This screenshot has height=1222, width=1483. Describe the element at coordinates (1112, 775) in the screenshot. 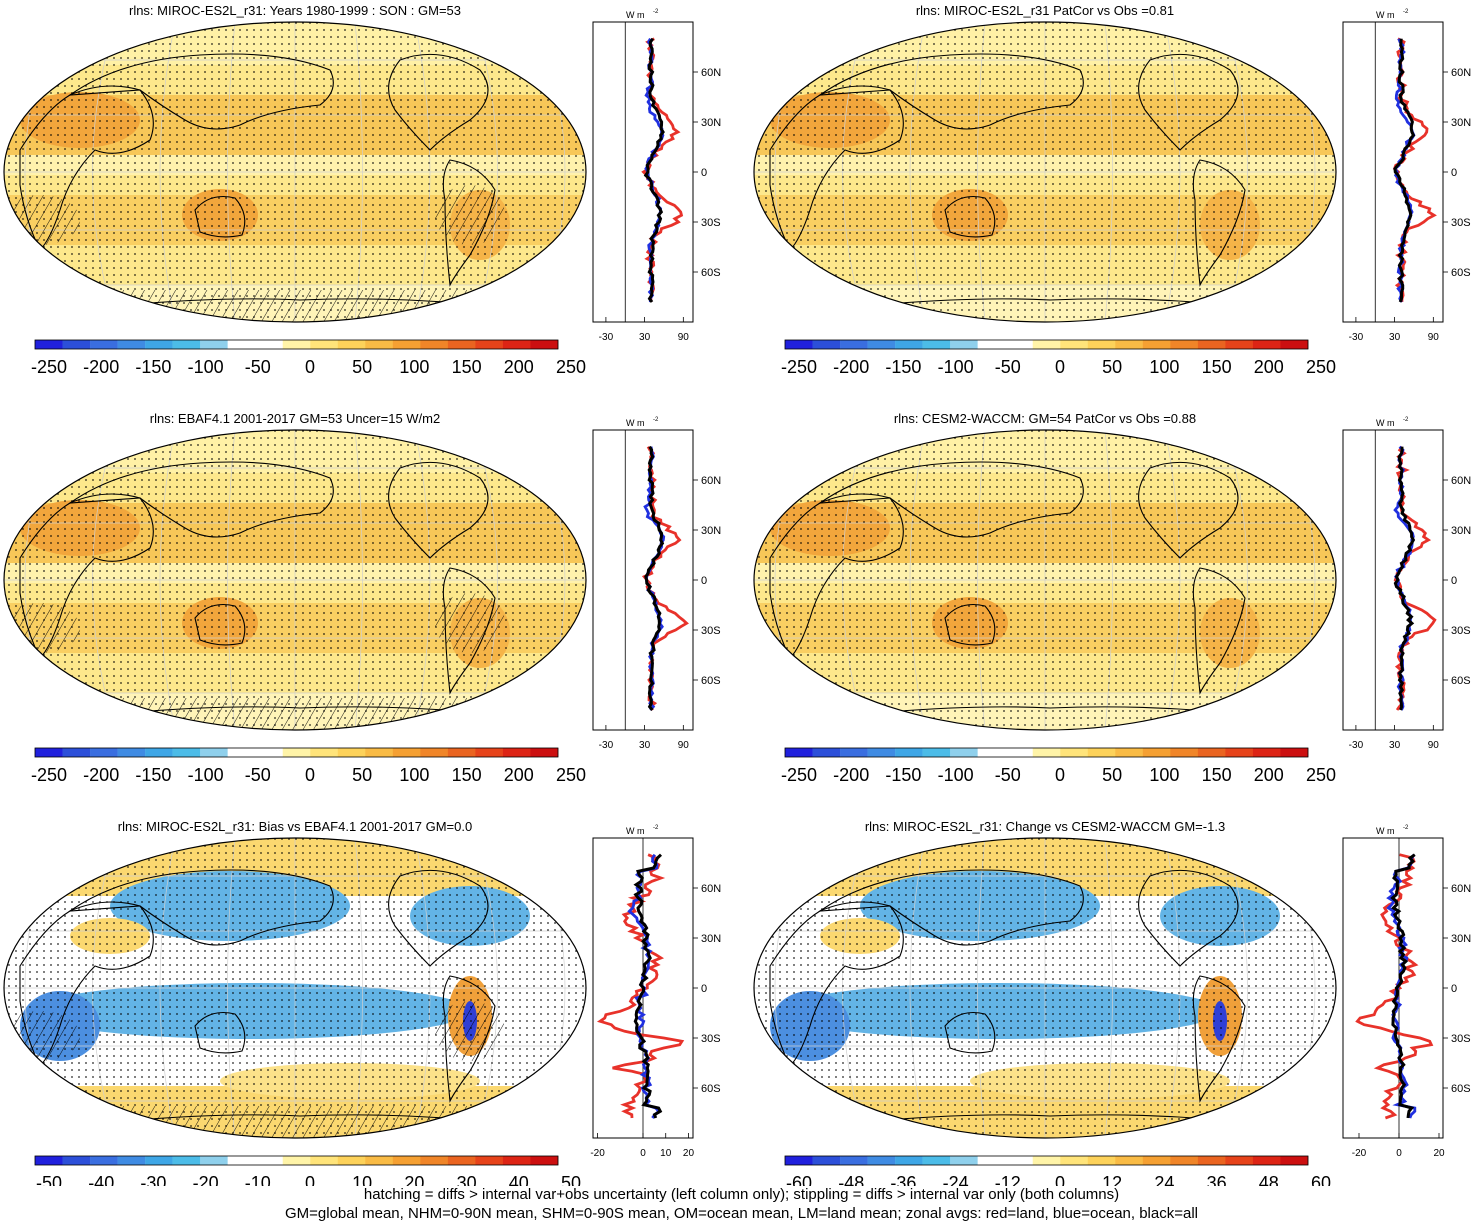

I see `colorbar-label: 50` at that location.